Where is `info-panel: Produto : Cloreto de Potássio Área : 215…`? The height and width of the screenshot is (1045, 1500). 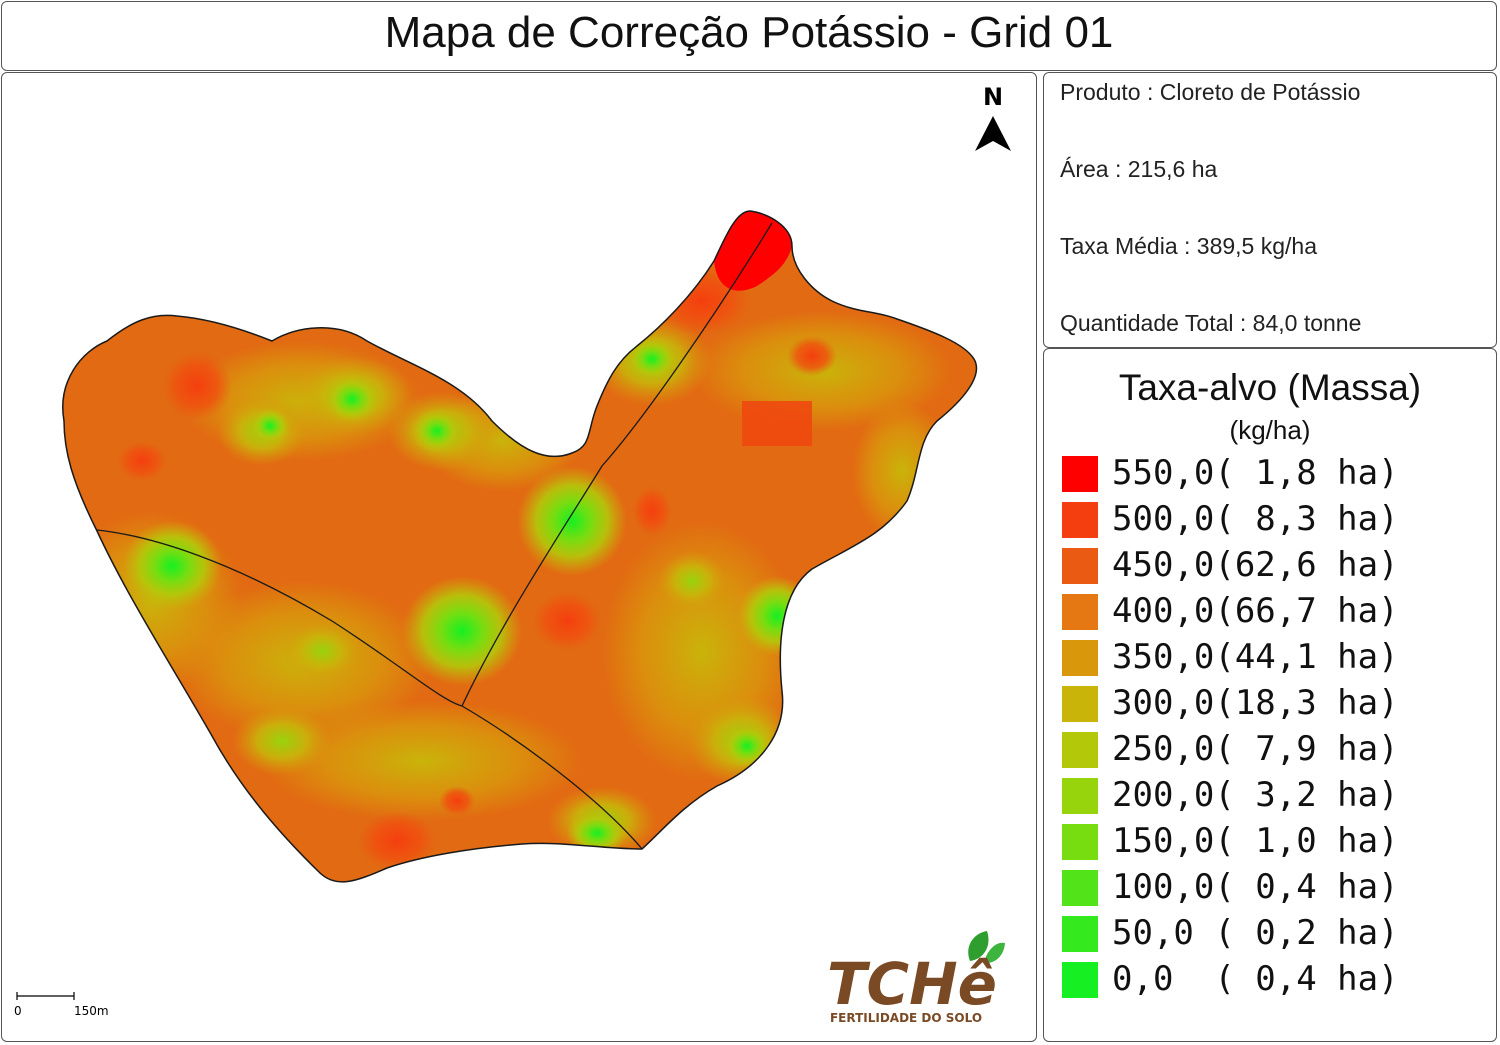 info-panel: Produto : Cloreto de Potássio Área : 215… is located at coordinates (1270, 210).